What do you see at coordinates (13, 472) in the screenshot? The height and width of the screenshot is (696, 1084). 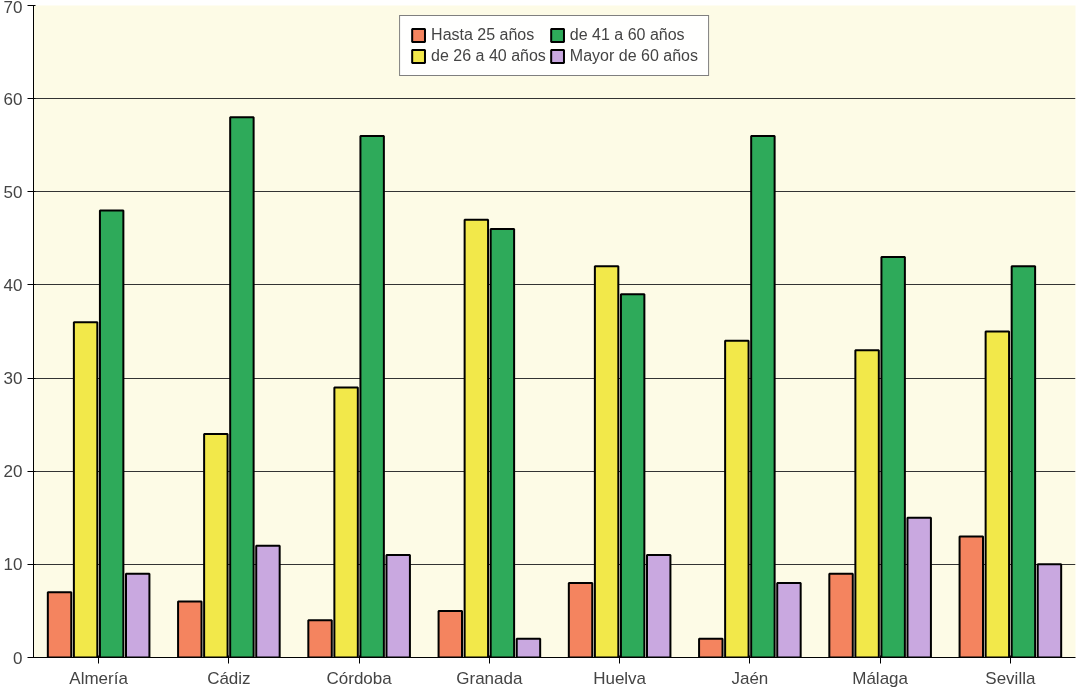 I see `y-tick-label: 20` at bounding box center [13, 472].